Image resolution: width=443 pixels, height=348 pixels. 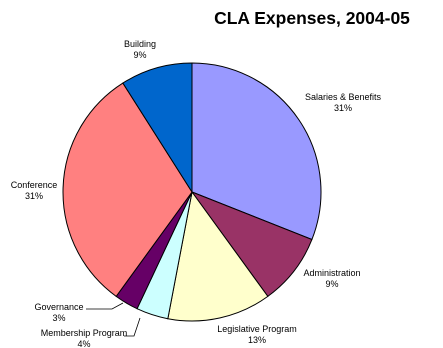 What do you see at coordinates (312, 18) in the screenshot?
I see `chart-title: CLA Expenses, 2004-05` at bounding box center [312, 18].